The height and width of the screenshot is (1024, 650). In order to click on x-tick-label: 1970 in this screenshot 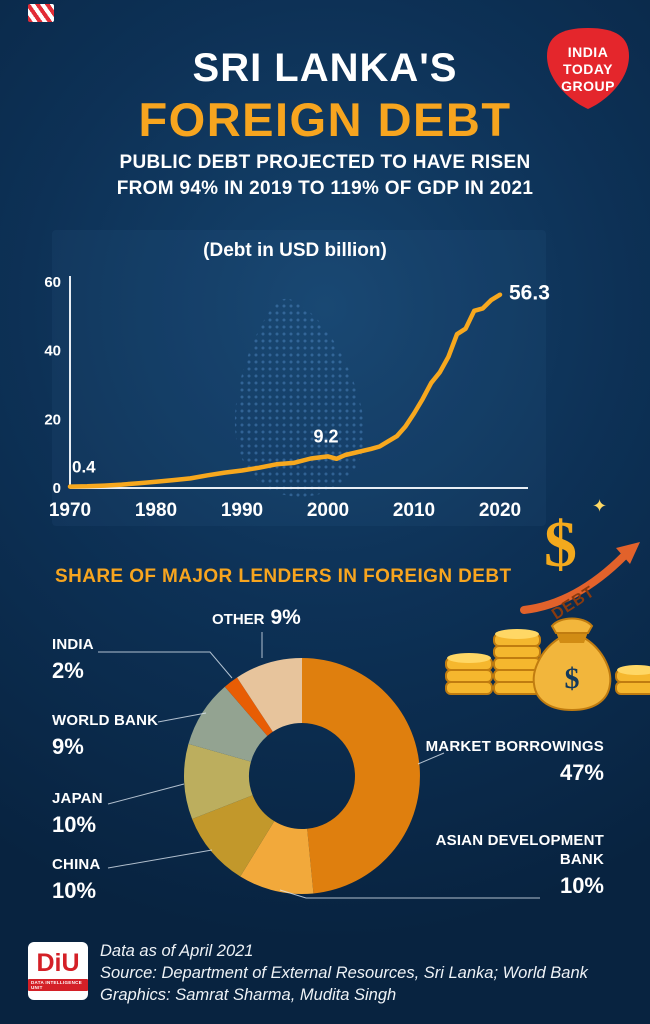, I will do `click(70, 510)`.